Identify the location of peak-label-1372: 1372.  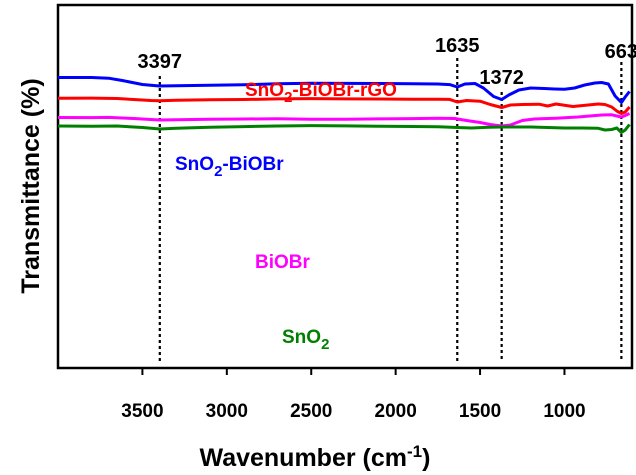
(501, 78).